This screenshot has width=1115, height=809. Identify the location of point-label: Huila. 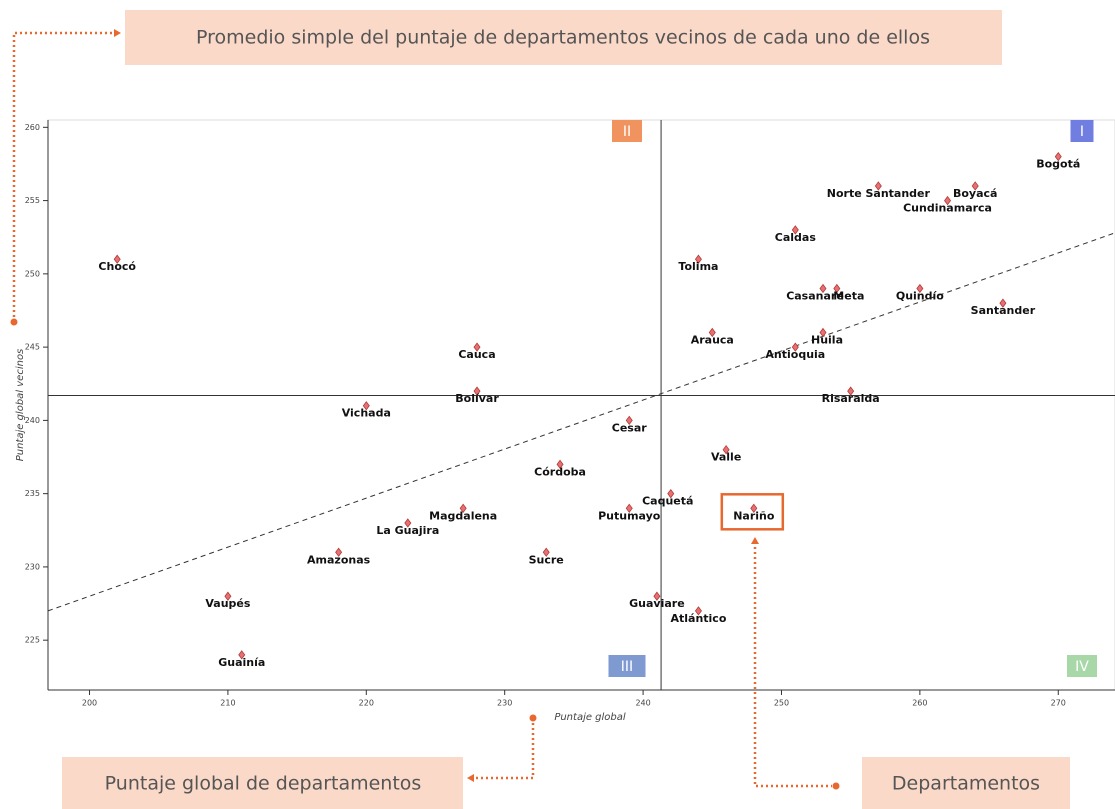
(827, 339).